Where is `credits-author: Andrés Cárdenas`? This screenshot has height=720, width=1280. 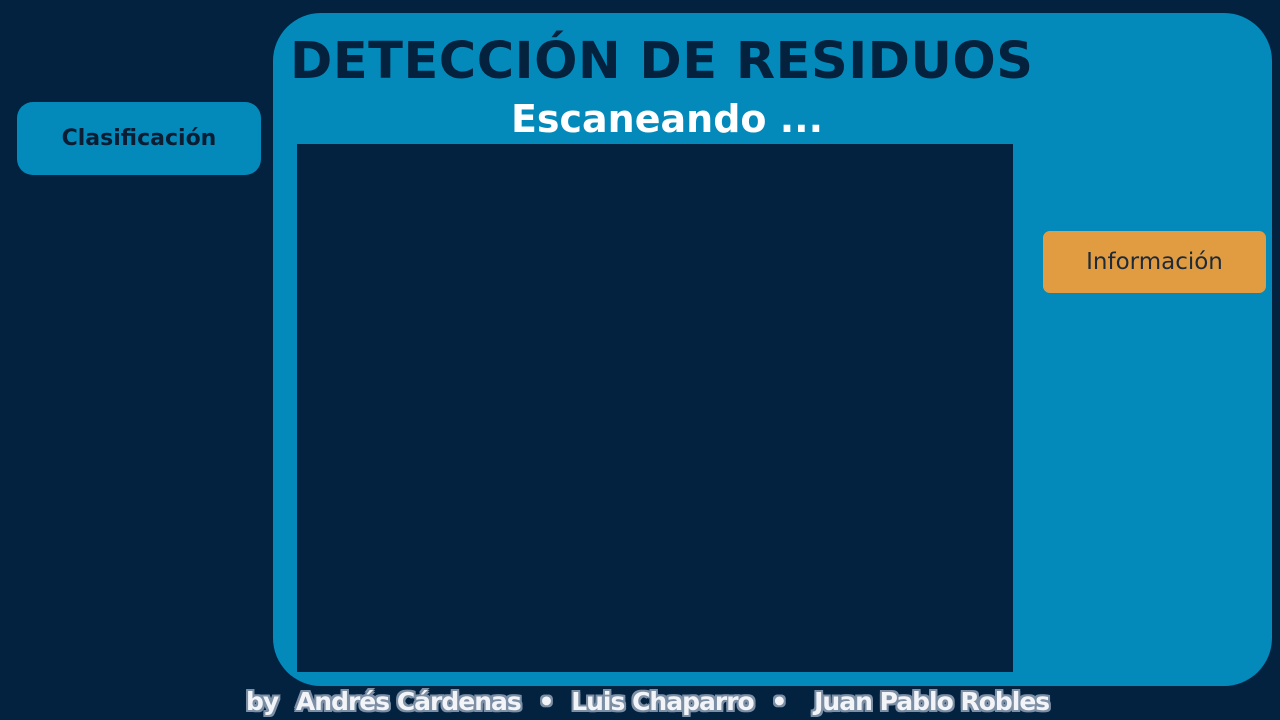
credits-author: Andrés Cárdenas is located at coordinates (408, 701).